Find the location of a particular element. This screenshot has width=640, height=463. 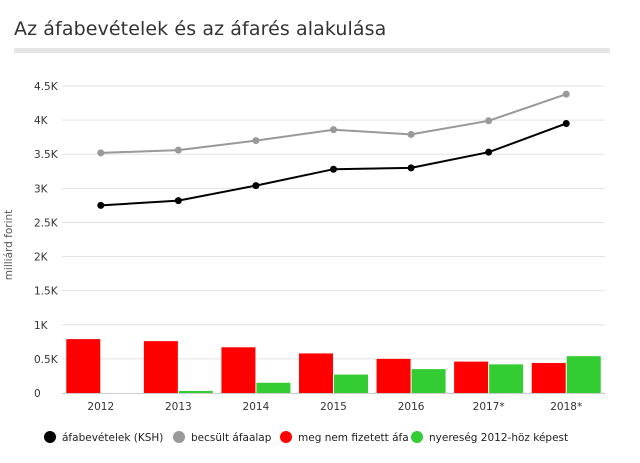

y-tick-label: 4K is located at coordinates (41, 121).